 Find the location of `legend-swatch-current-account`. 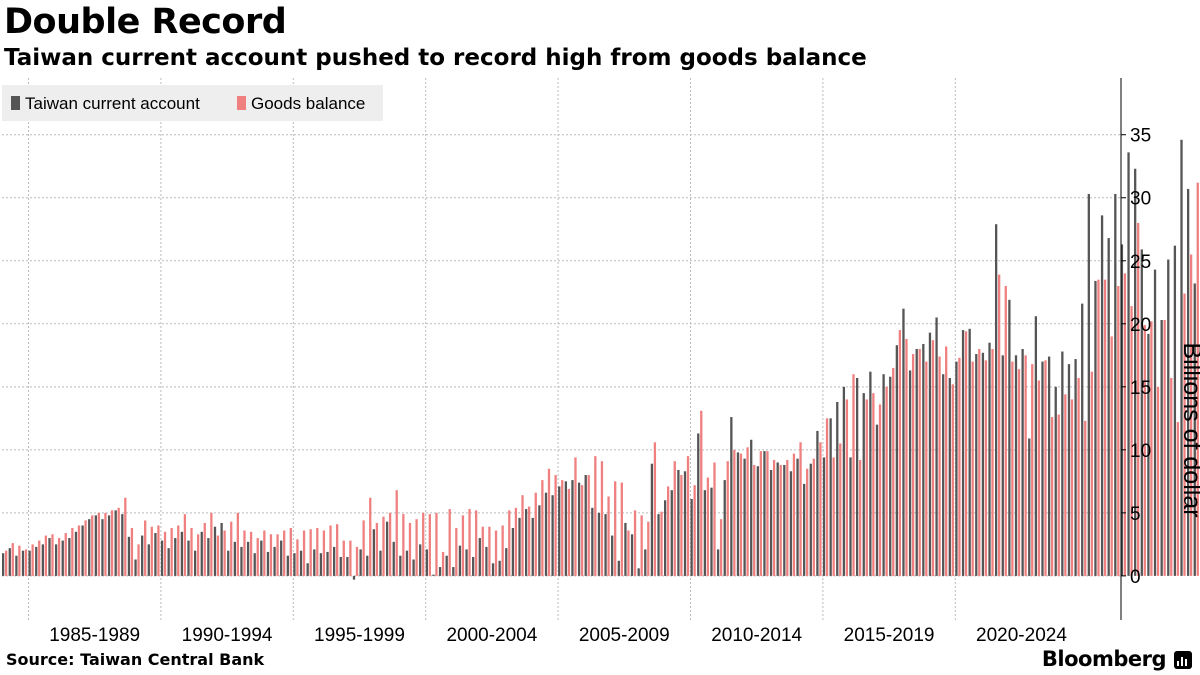

legend-swatch-current-account is located at coordinates (15, 103).